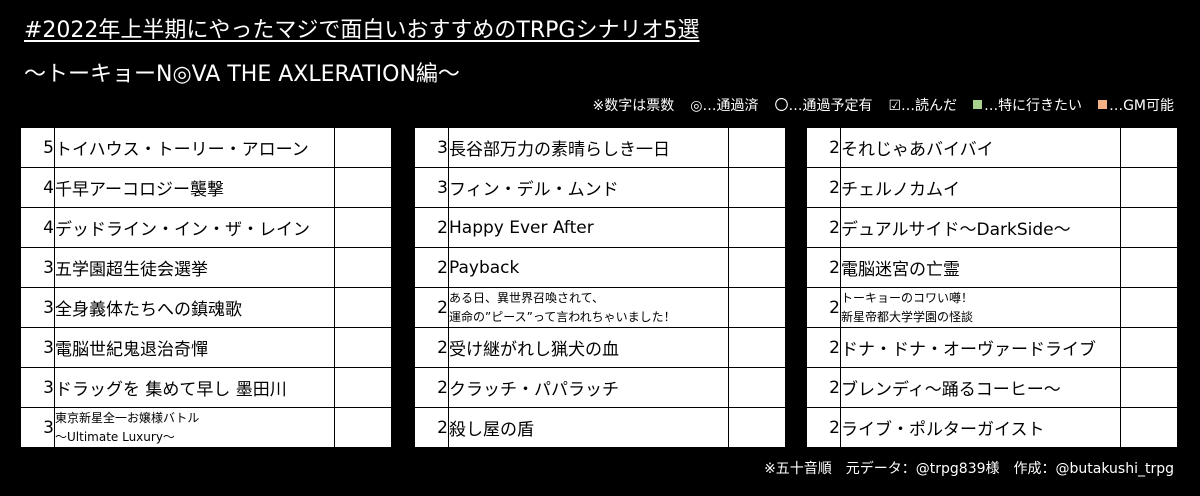  Describe the element at coordinates (724, 106) in the screenshot. I see `legend-passed: ◎…通過済` at that location.